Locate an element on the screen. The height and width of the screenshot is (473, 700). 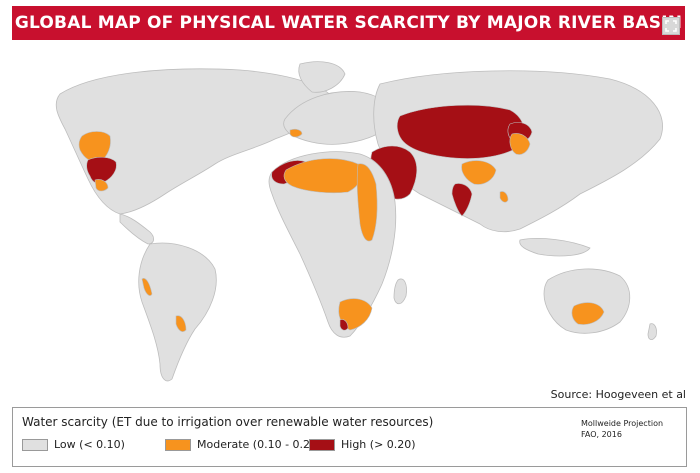
region-europe is located at coordinates (337, 118).